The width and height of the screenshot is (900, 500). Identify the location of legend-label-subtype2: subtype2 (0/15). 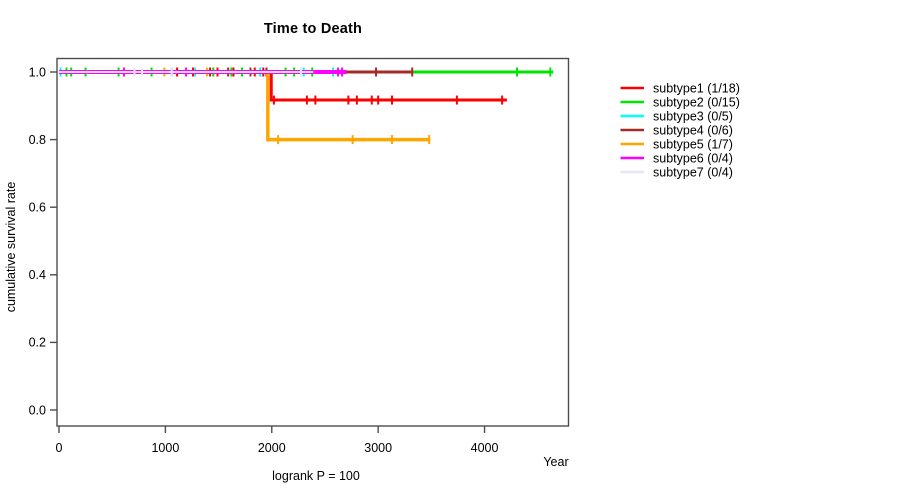
(696, 102).